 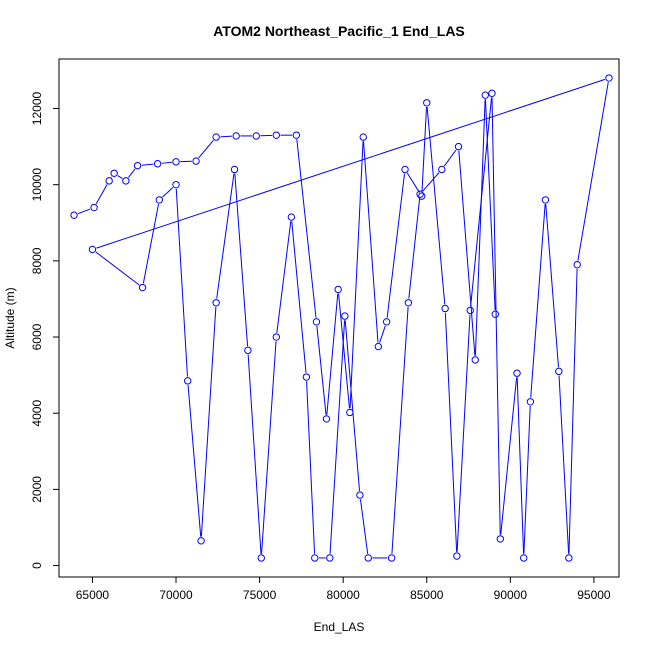 I want to click on x-tick-label: 75000, so click(x=260, y=595).